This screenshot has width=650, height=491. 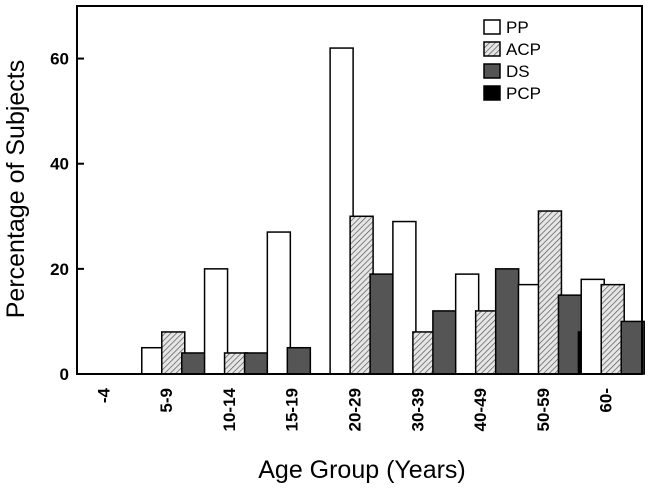 I want to click on x-tick-label-4: 20-29, so click(x=354, y=409).